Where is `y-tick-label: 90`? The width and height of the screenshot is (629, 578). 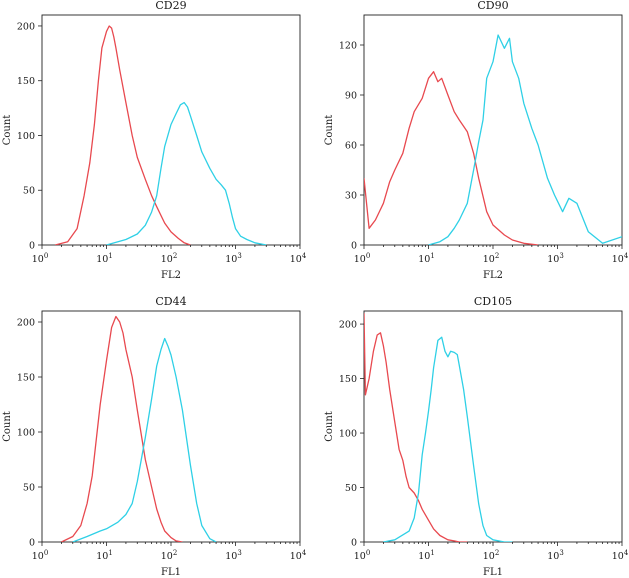
y-tick-label: 90 is located at coordinates (351, 96).